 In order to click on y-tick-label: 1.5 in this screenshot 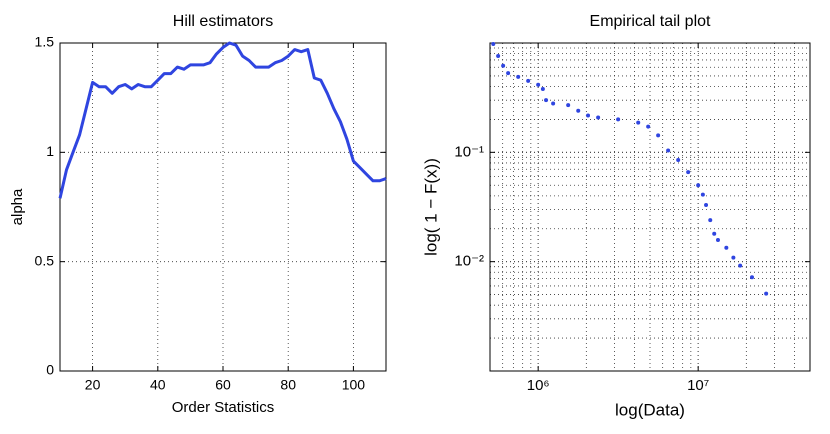, I will do `click(45, 42)`.